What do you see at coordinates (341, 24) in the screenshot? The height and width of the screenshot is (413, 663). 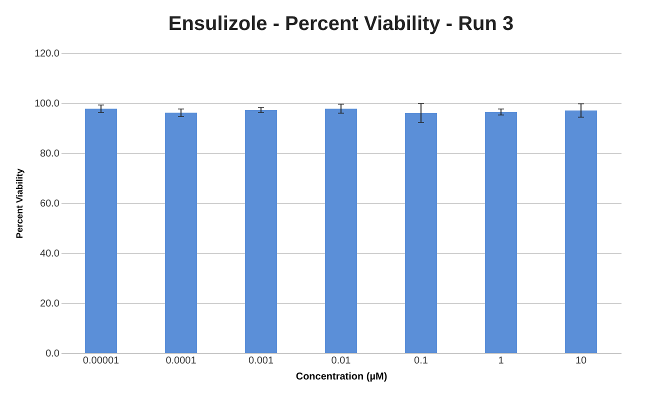 I see `chart-title: Ensulizole - Percent Viability - Run 3` at bounding box center [341, 24].